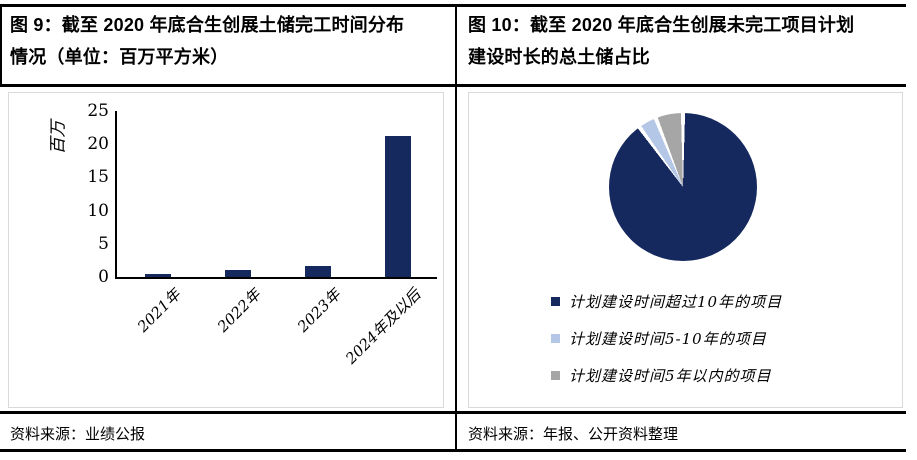  I want to click on bar-chart-y-tick-label: 25, so click(98, 111).